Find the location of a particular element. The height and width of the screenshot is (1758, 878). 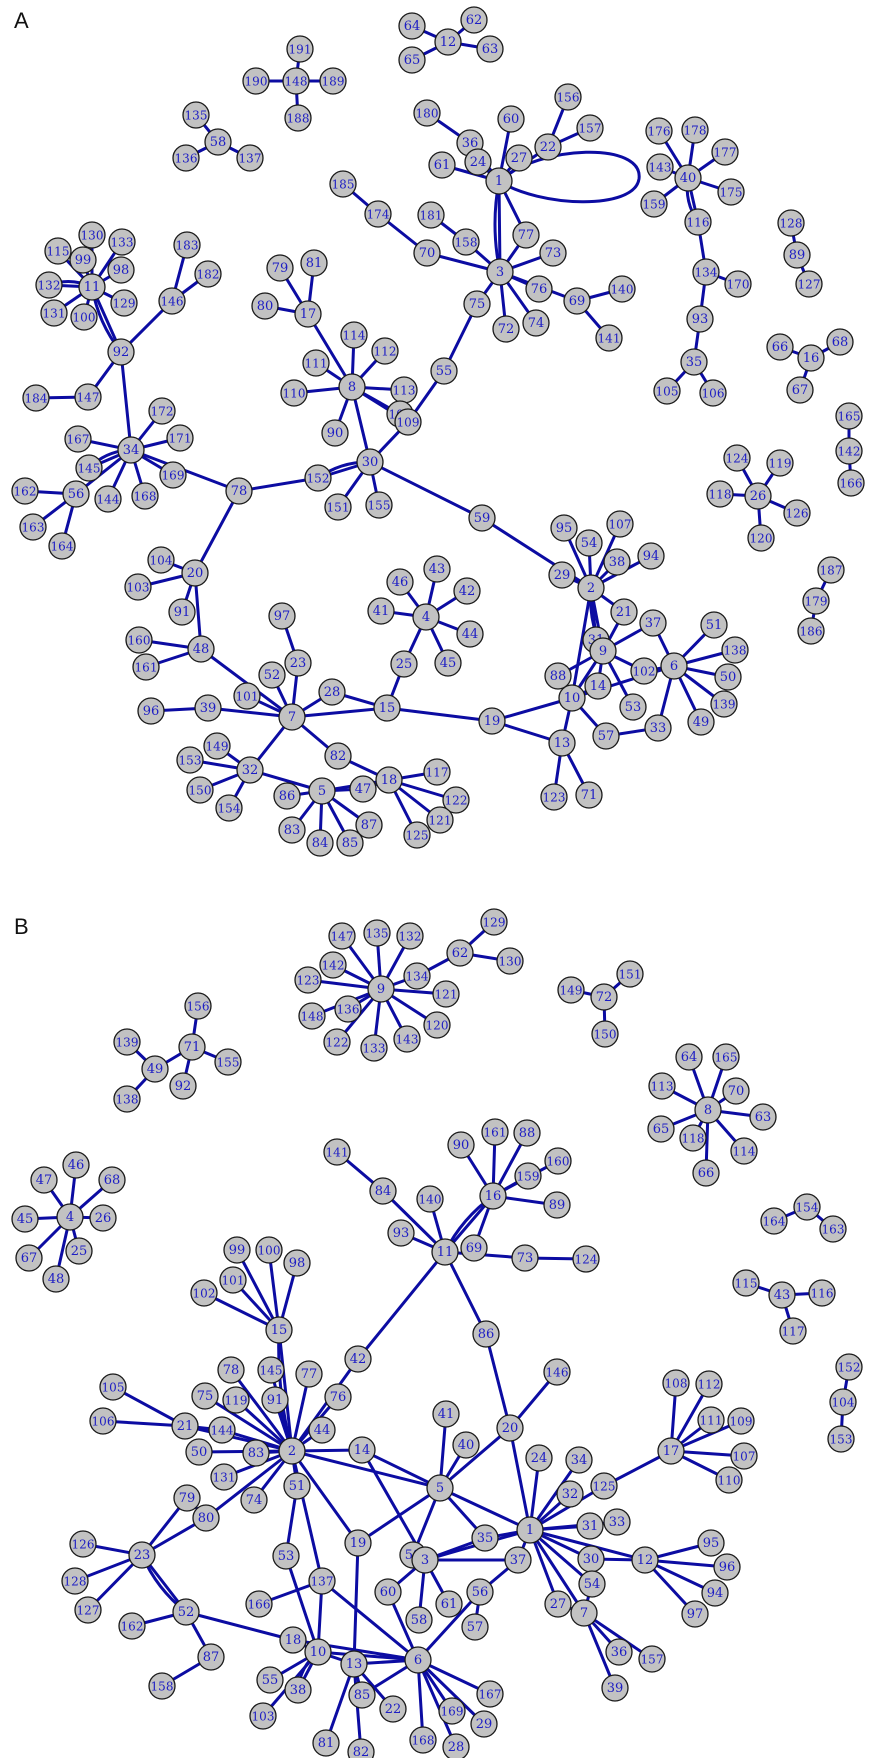

node-label: 110 is located at coordinates (294, 394).